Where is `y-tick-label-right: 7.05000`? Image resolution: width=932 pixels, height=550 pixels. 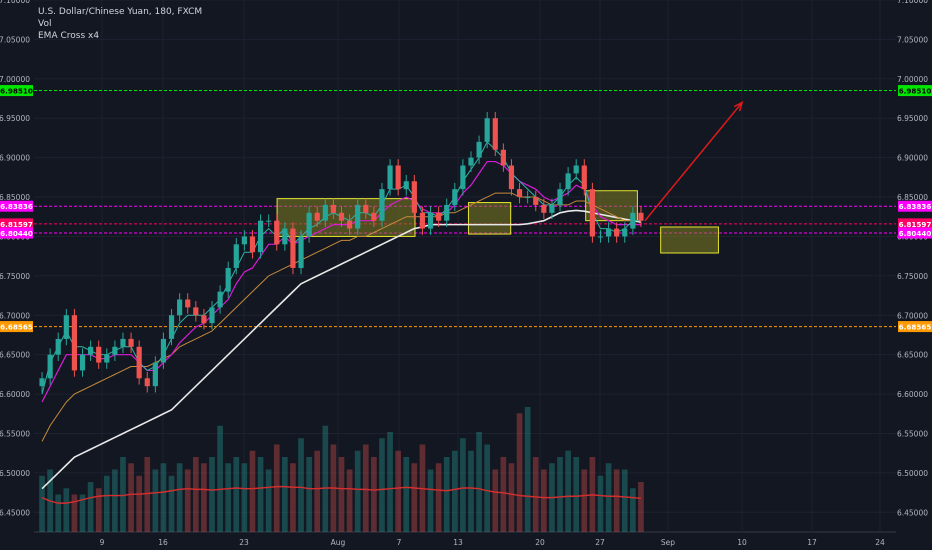 y-tick-label-right: 7.05000 is located at coordinates (912, 39).